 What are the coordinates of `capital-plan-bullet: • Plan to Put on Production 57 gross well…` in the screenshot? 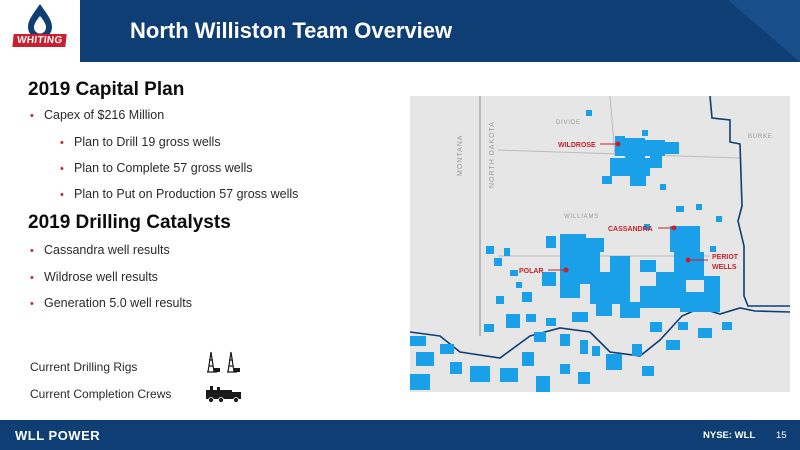 It's located at (179, 194).